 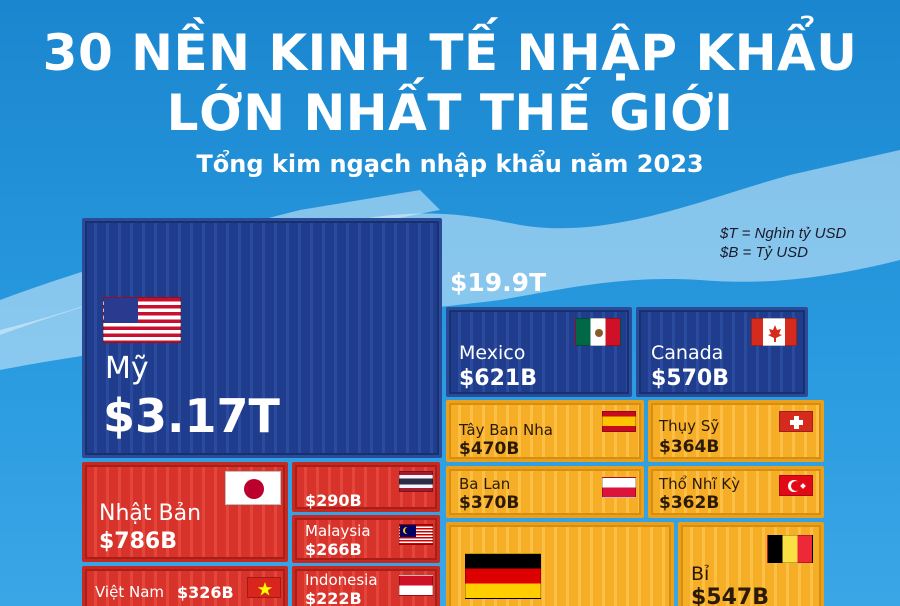 What do you see at coordinates (687, 353) in the screenshot?
I see `canada-name: Canada` at bounding box center [687, 353].